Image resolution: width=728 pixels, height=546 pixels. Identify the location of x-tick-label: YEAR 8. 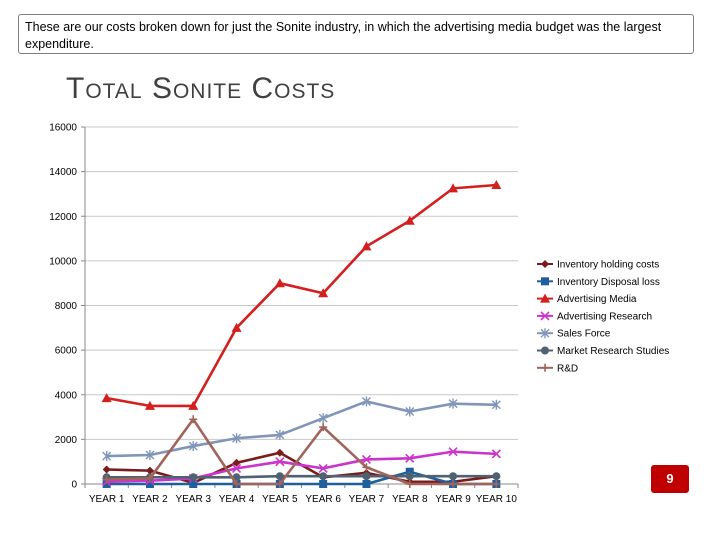
(410, 499).